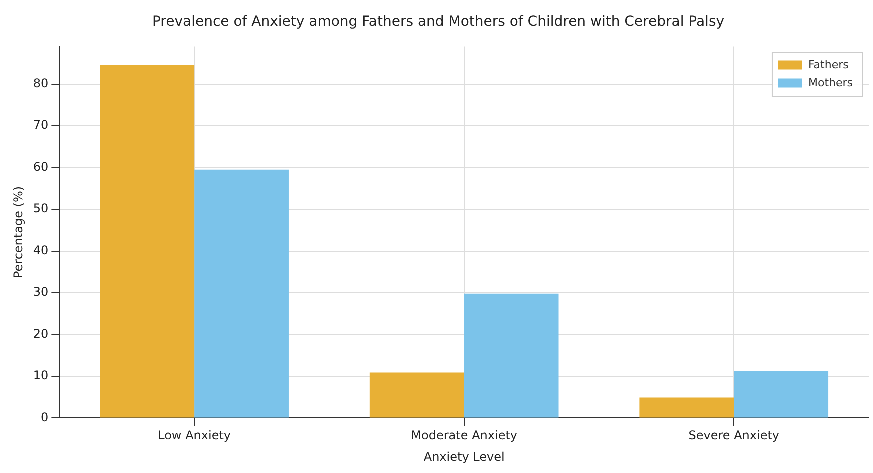 The width and height of the screenshot is (873, 473). What do you see at coordinates (41, 250) in the screenshot?
I see `y-tick-label: 40` at bounding box center [41, 250].